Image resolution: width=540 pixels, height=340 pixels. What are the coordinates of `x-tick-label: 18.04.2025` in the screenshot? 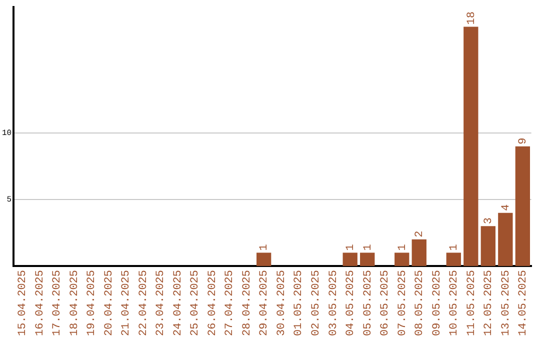 It's located at (74, 303).